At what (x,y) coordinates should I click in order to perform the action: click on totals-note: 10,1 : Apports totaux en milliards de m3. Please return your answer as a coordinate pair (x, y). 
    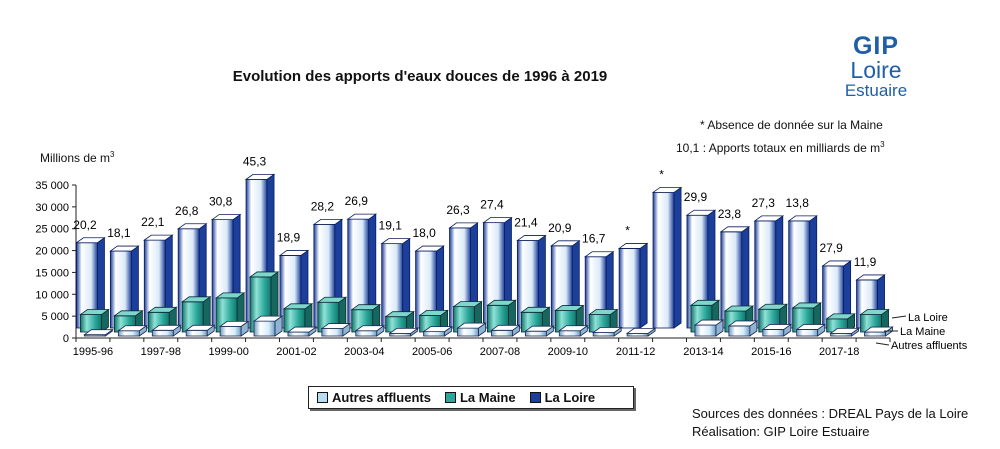
    Looking at the image, I should click on (780, 147).